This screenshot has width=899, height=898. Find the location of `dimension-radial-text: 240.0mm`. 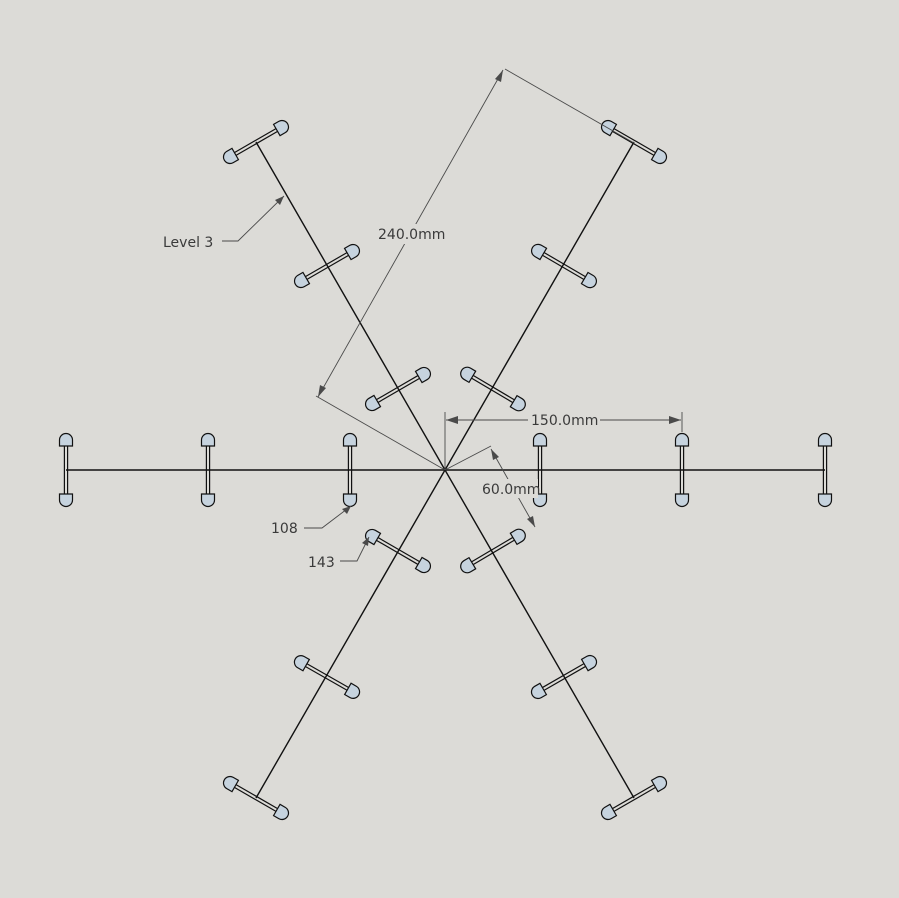

dimension-radial-text: 240.0mm is located at coordinates (411, 235).